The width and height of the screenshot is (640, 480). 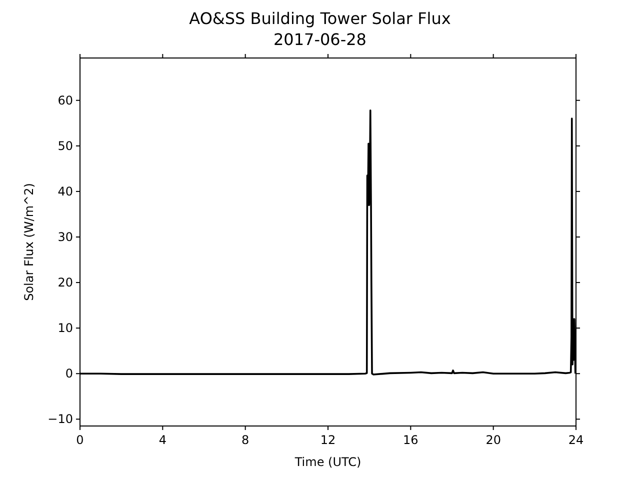 What do you see at coordinates (320, 39) in the screenshot?
I see `chart-subtitle: 2017-06-28` at bounding box center [320, 39].